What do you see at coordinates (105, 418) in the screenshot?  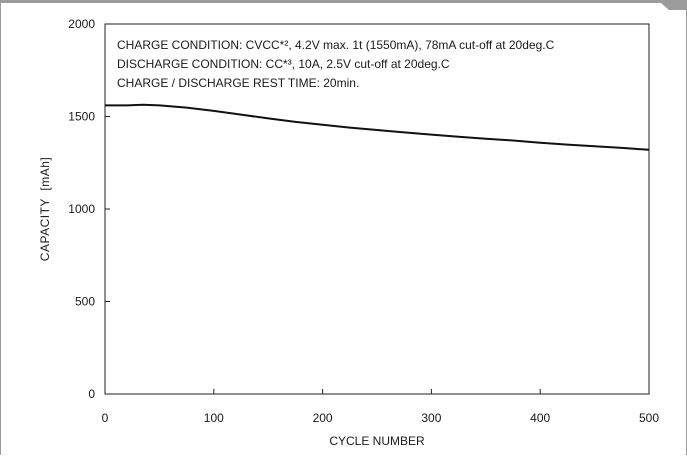 I see `x-tick-label: 0` at bounding box center [105, 418].